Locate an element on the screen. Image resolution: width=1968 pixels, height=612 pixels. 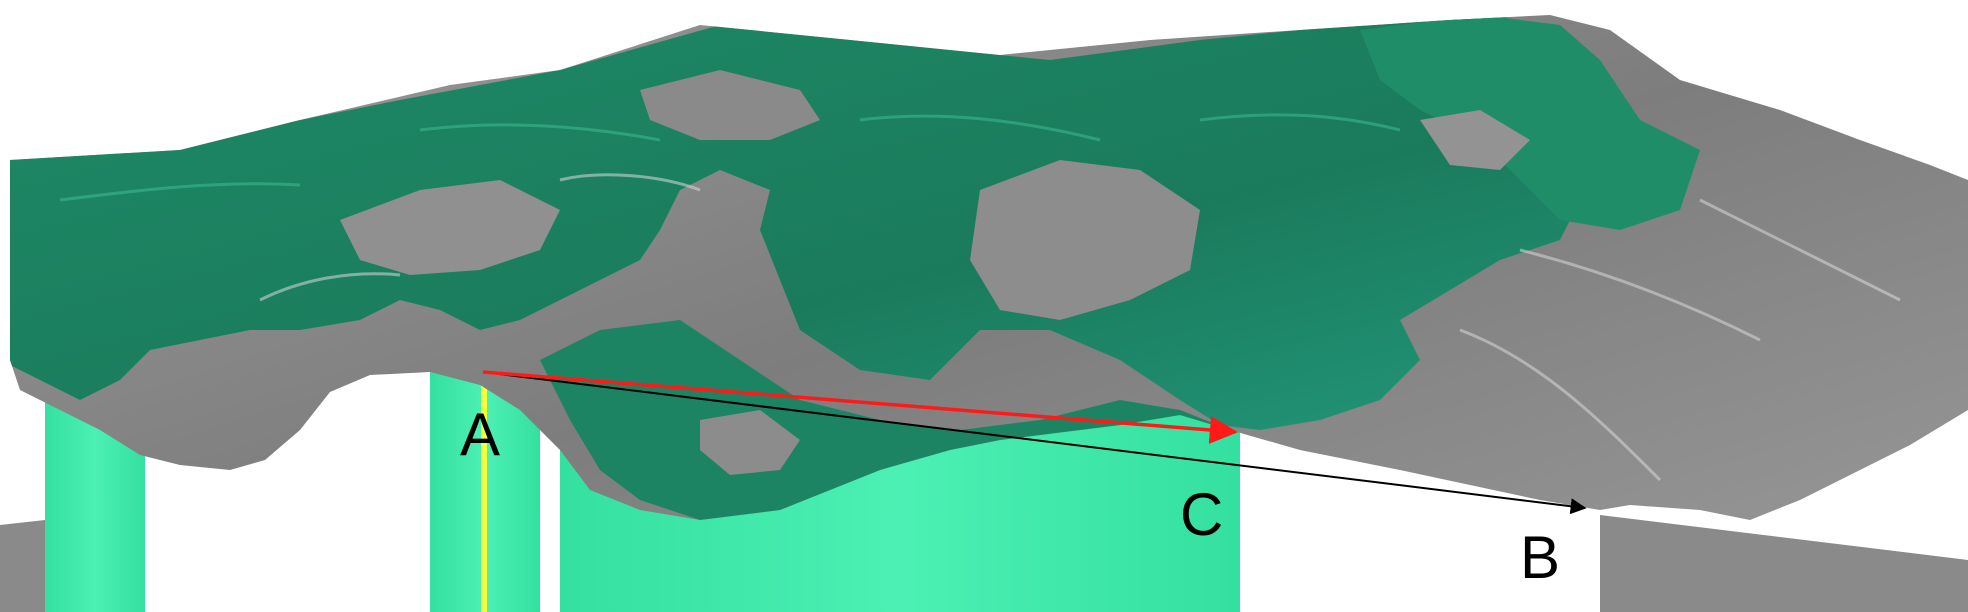
surface-green-highlights is located at coordinates (730, 157).